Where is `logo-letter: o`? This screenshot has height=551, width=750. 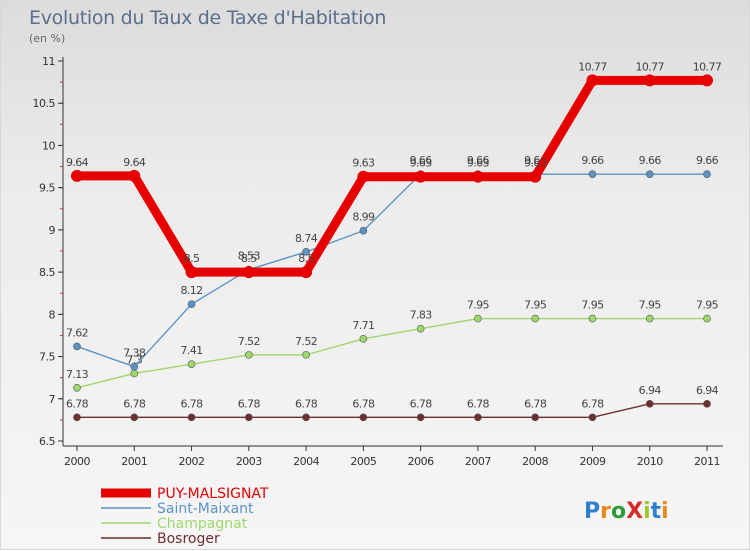
logo-letter: o is located at coordinates (618, 511).